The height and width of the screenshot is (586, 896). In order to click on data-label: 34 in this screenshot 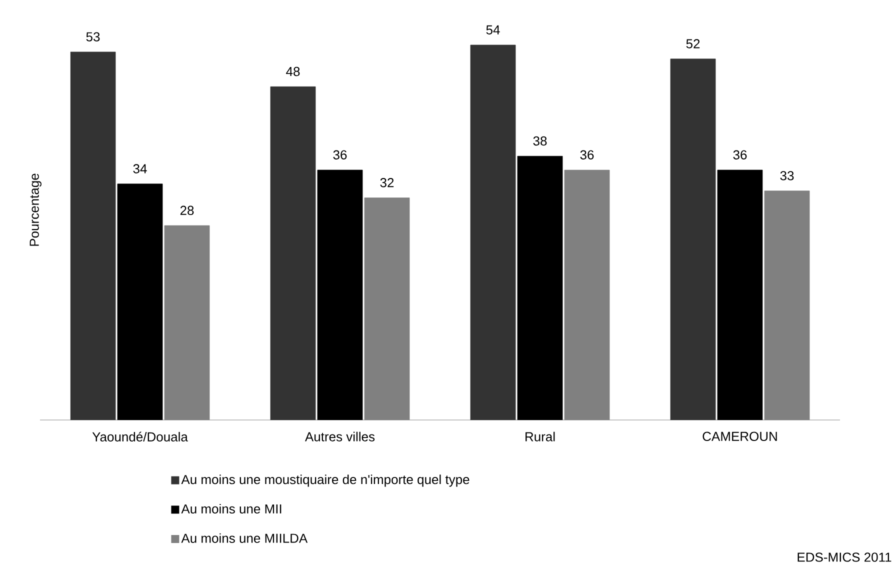, I will do `click(140, 169)`.